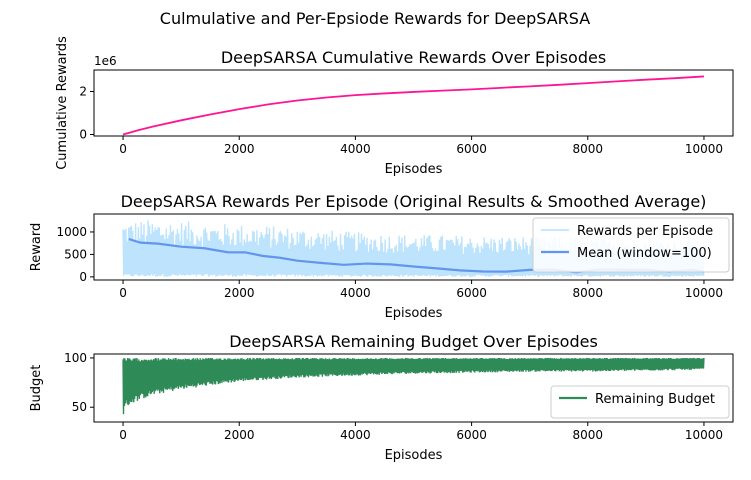 This screenshot has width=751, height=480. Describe the element at coordinates (83, 91) in the screenshot. I see `y-tick-label: 2` at that location.